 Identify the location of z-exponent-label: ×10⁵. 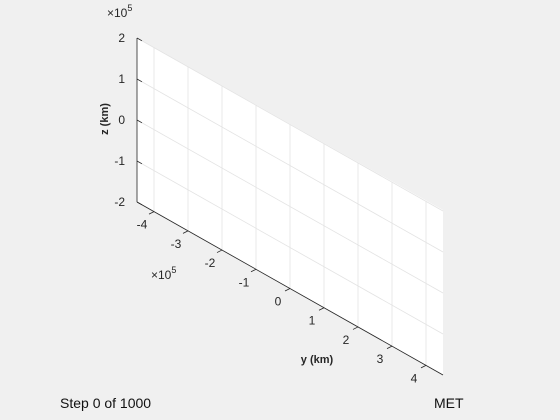
(119, 11).